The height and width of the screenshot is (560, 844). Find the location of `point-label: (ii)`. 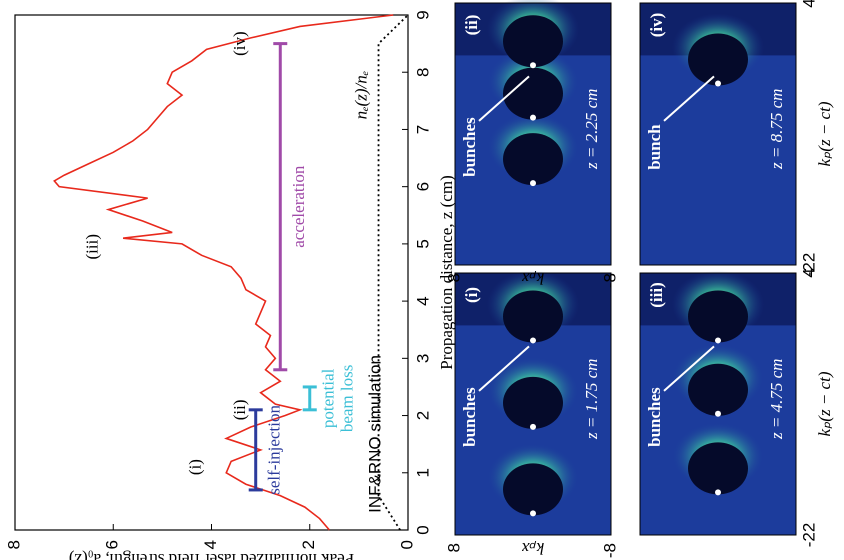

point-label: (ii) is located at coordinates (239, 409).